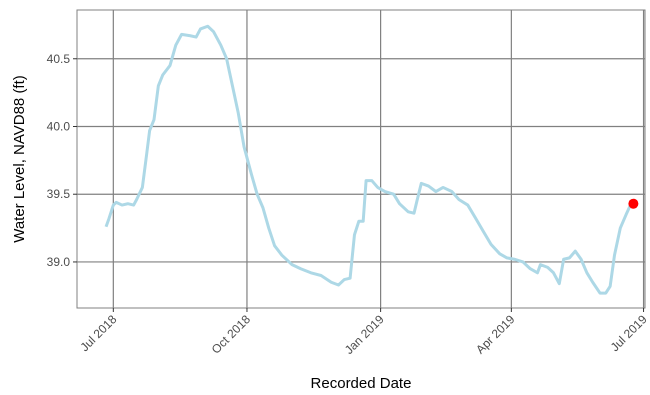  I want to click on x-tick-label: Jul 2019, so click(629, 333).